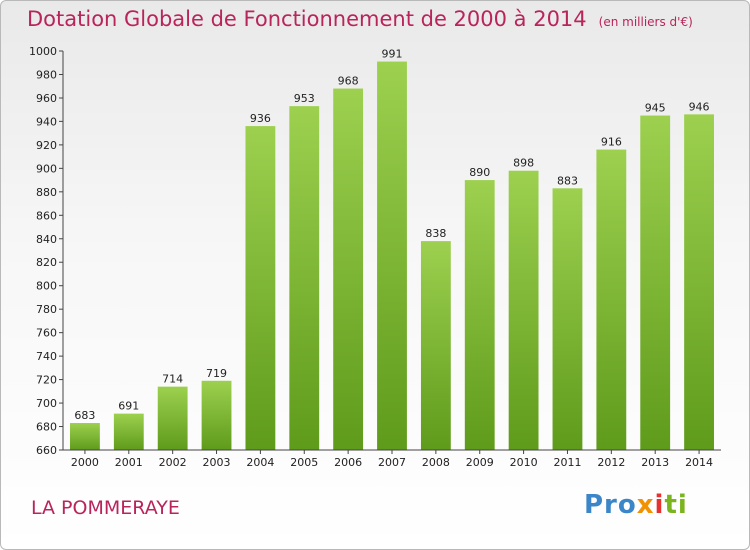  Describe the element at coordinates (348, 462) in the screenshot. I see `x-tick-label: 2006` at that location.